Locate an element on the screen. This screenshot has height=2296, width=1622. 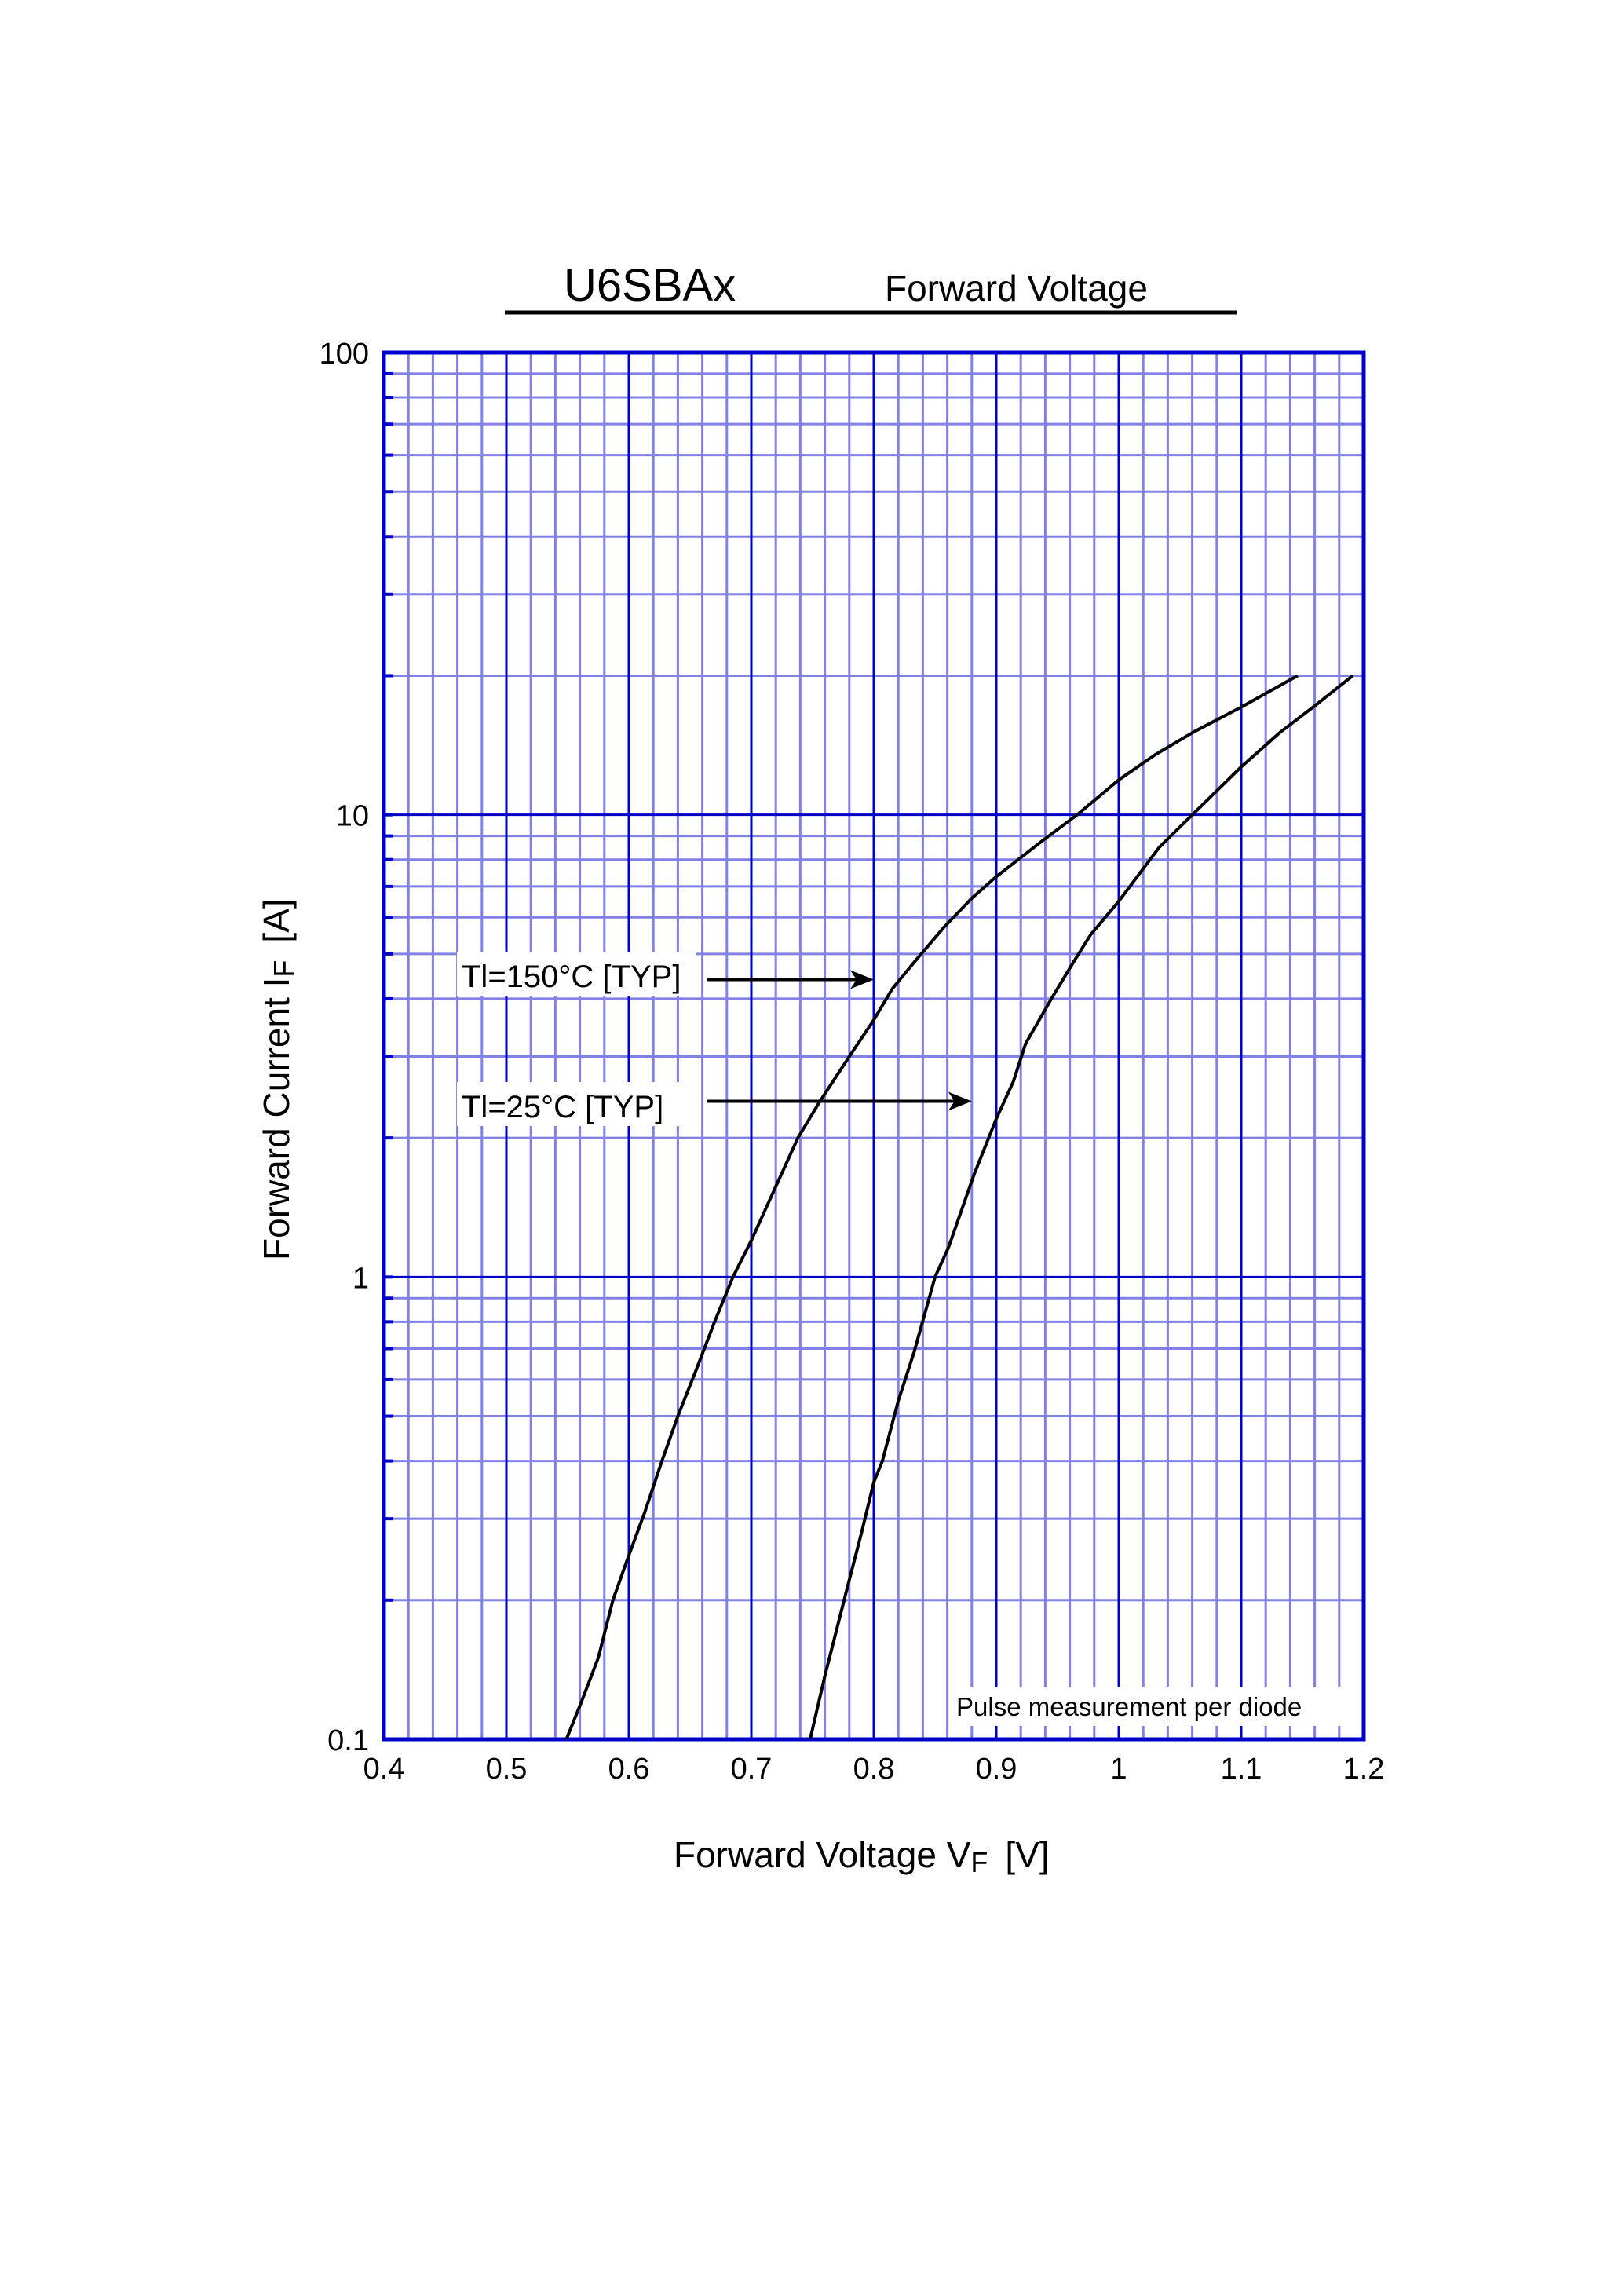
y-axis-label-unit: [A] is located at coordinates (276, 920).